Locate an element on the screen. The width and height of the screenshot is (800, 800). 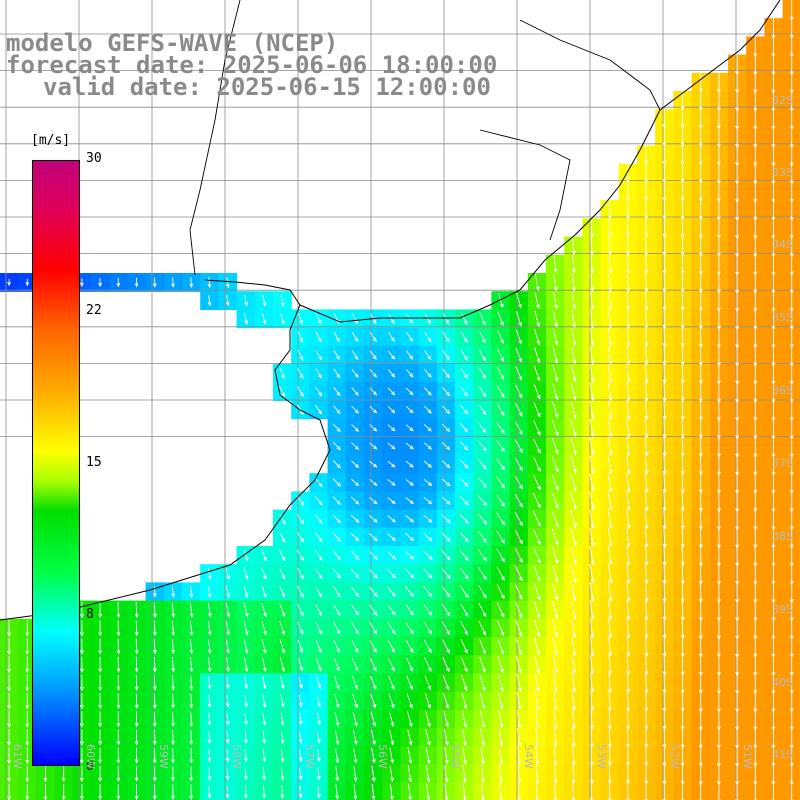
lat-label: 33S is located at coordinates (782, 172).